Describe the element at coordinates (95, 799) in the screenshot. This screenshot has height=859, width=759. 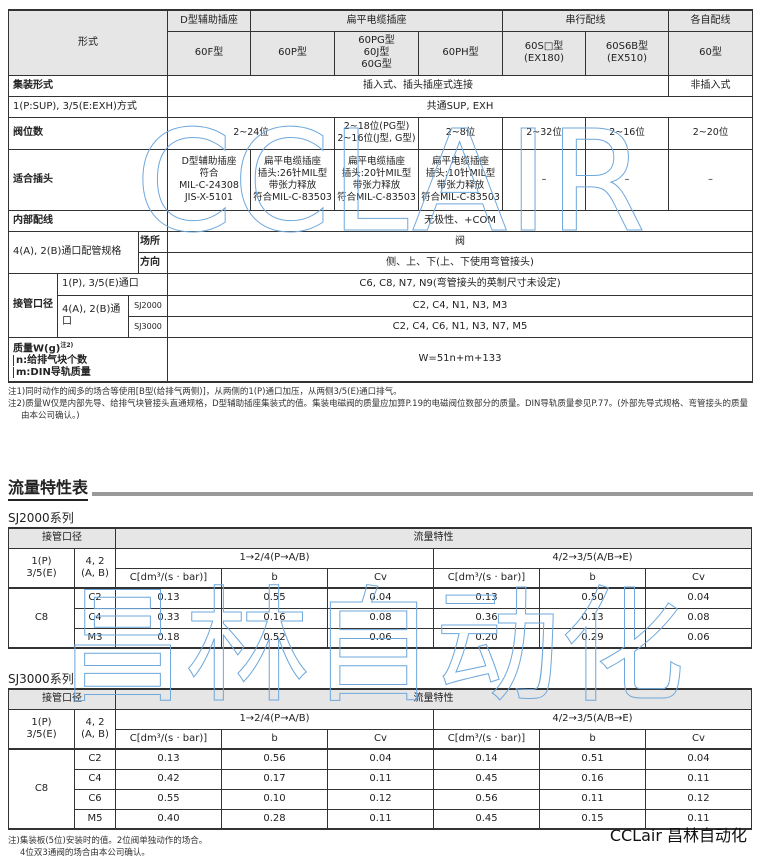
I see `ab-port-cell: C6` at that location.